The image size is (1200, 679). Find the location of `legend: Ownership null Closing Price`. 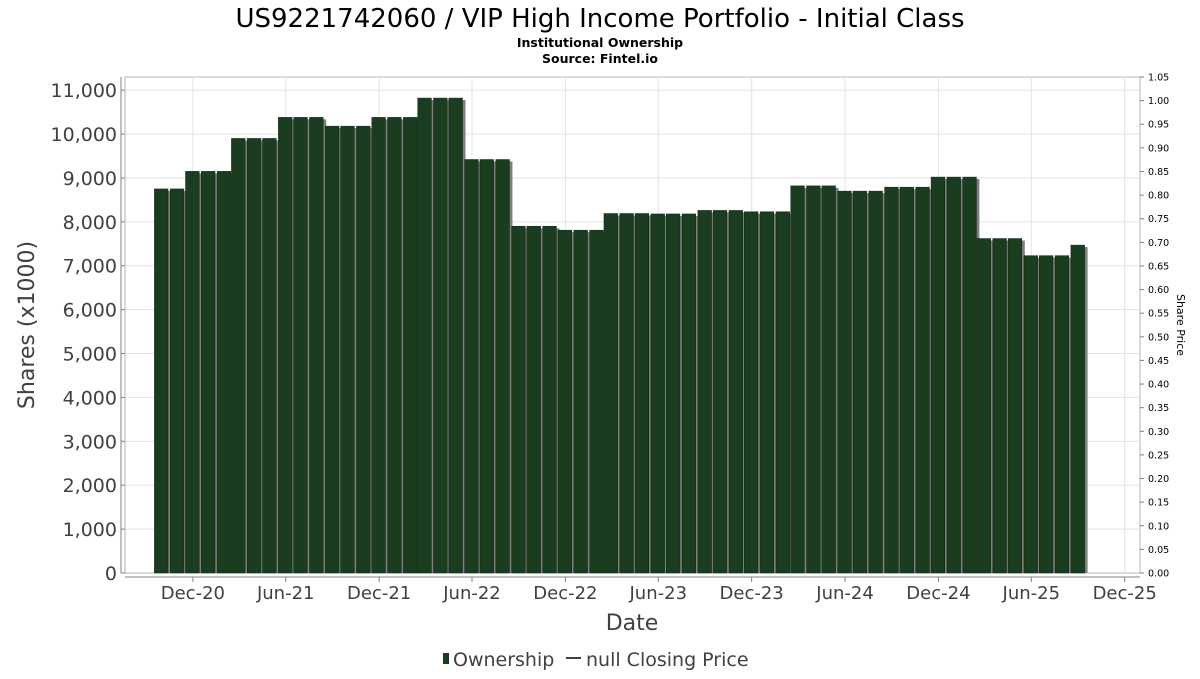

legend: Ownership null Closing Price is located at coordinates (596, 660).